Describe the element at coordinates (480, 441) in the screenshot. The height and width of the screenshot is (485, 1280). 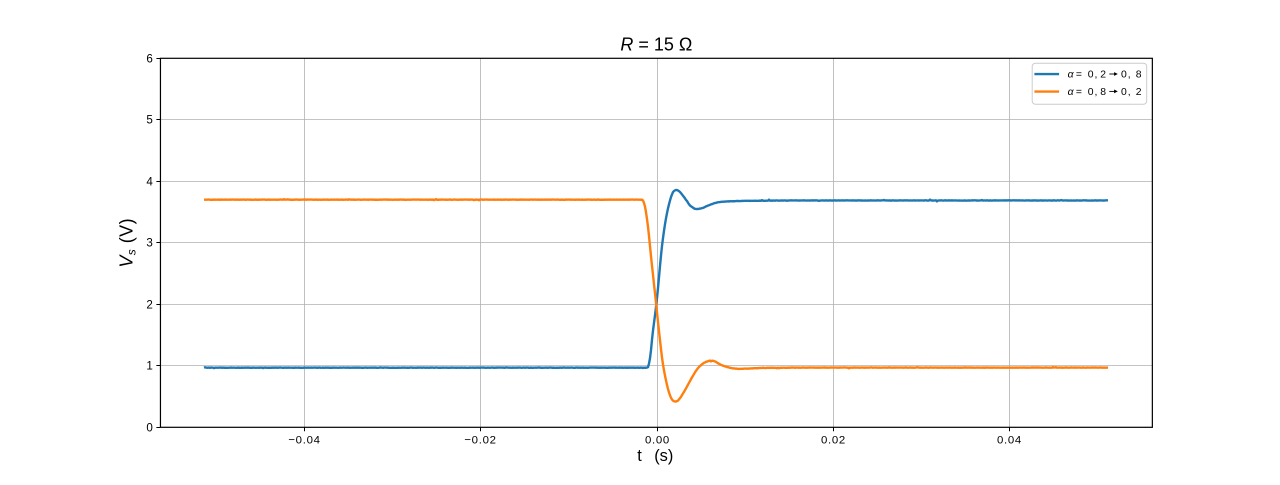
I see `svg-text: −0.02` at that location.